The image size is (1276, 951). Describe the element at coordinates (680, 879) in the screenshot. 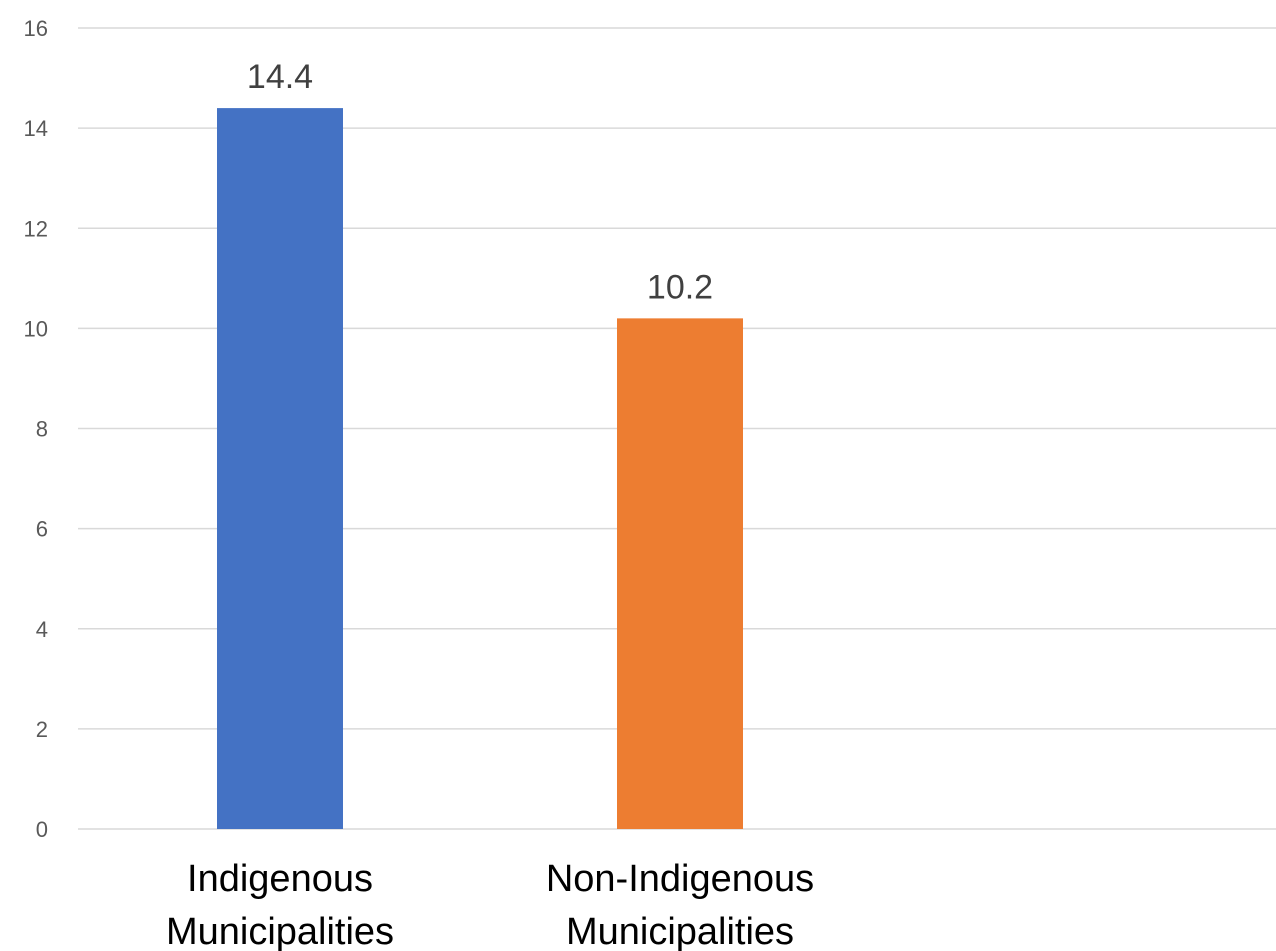

I see `category-label: Non-Indigenous` at that location.